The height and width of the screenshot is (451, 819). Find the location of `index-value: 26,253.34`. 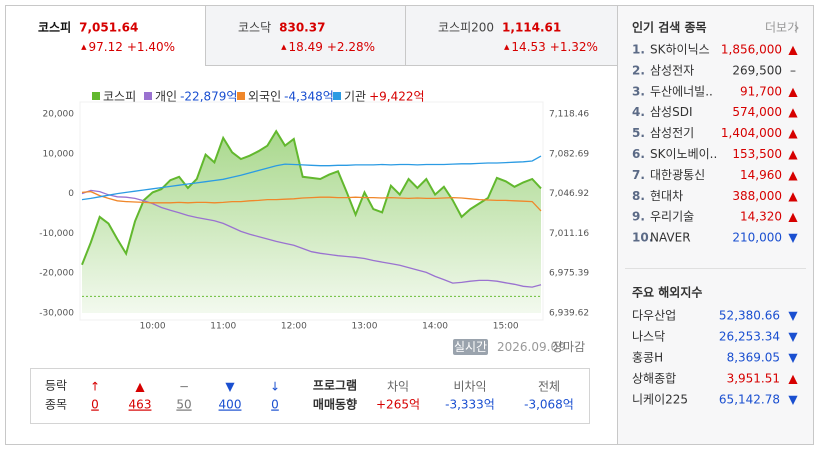

index-value: 26,253.34 is located at coordinates (749, 337).